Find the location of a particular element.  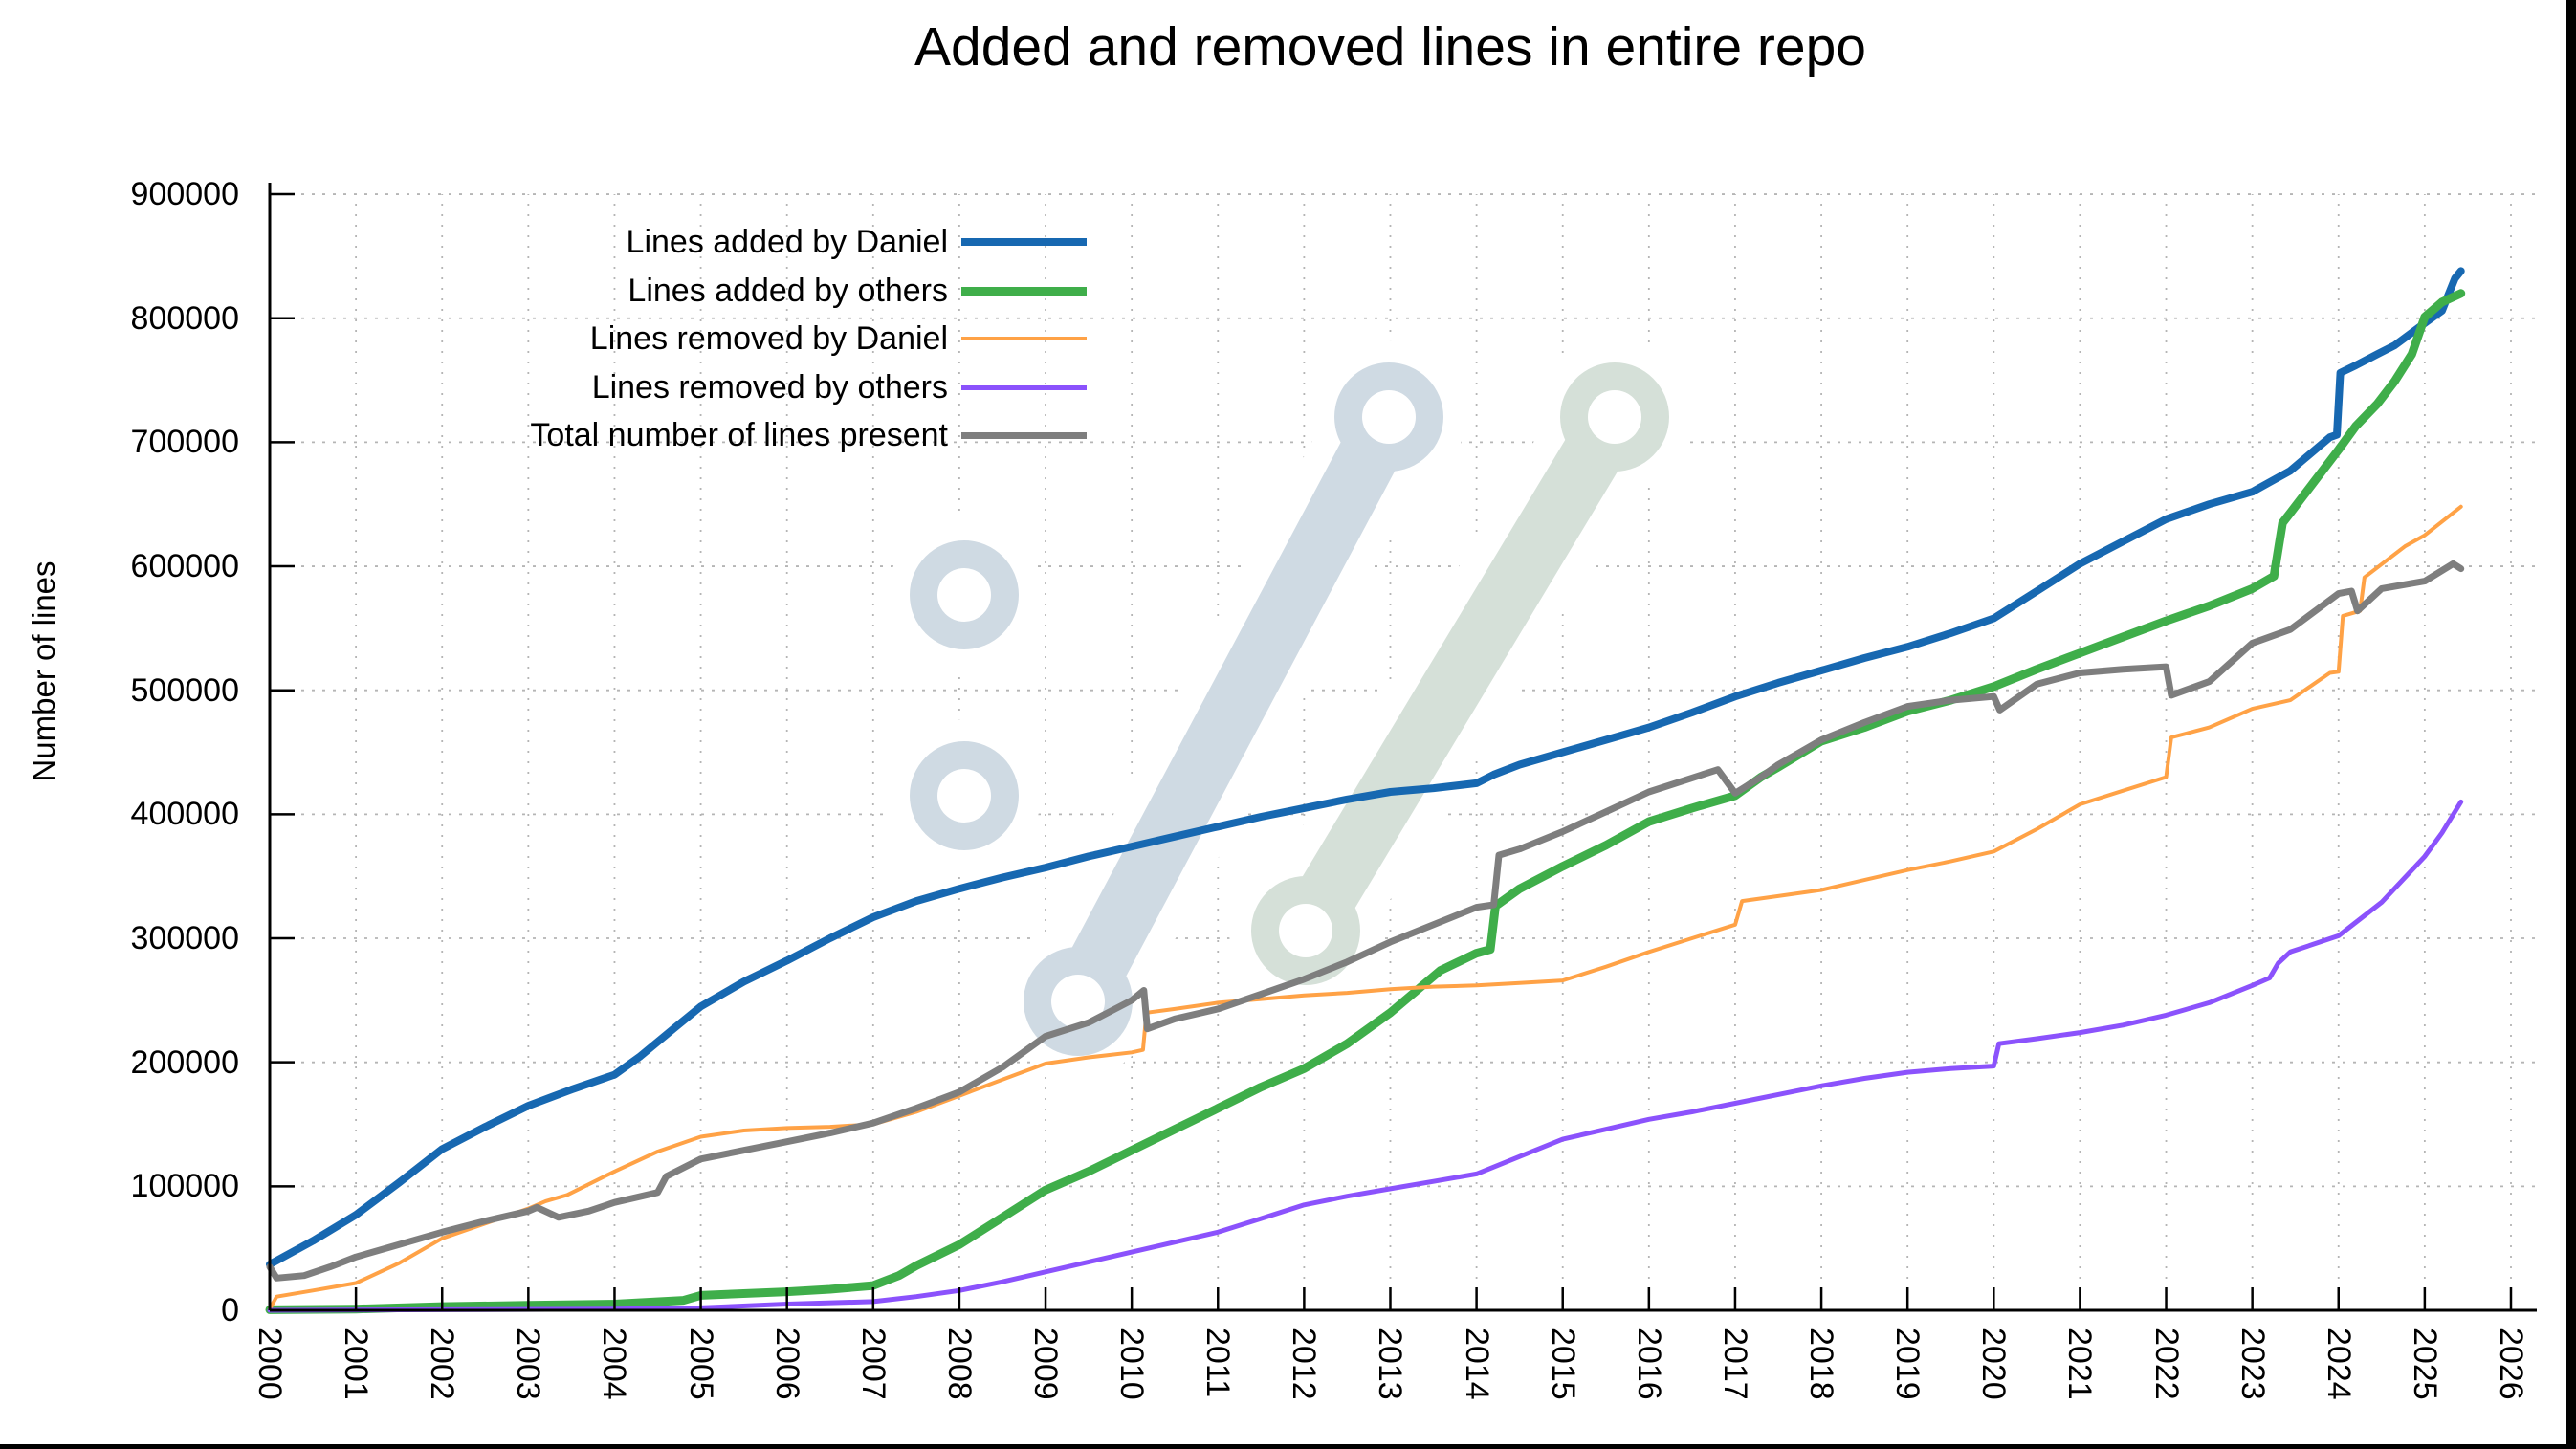

y-tick-label: 900000 is located at coordinates (184, 194).